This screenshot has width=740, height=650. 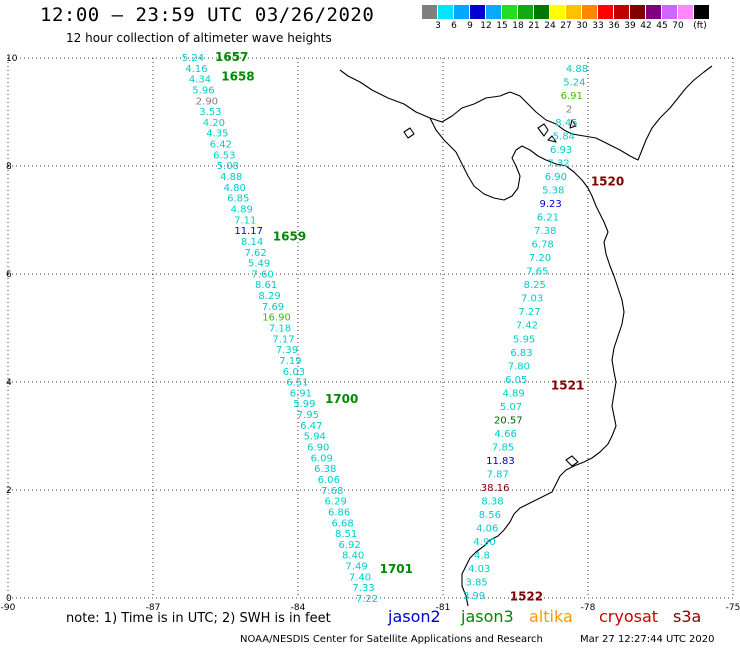 I want to click on swh-value: 7.22, so click(x=367, y=599).